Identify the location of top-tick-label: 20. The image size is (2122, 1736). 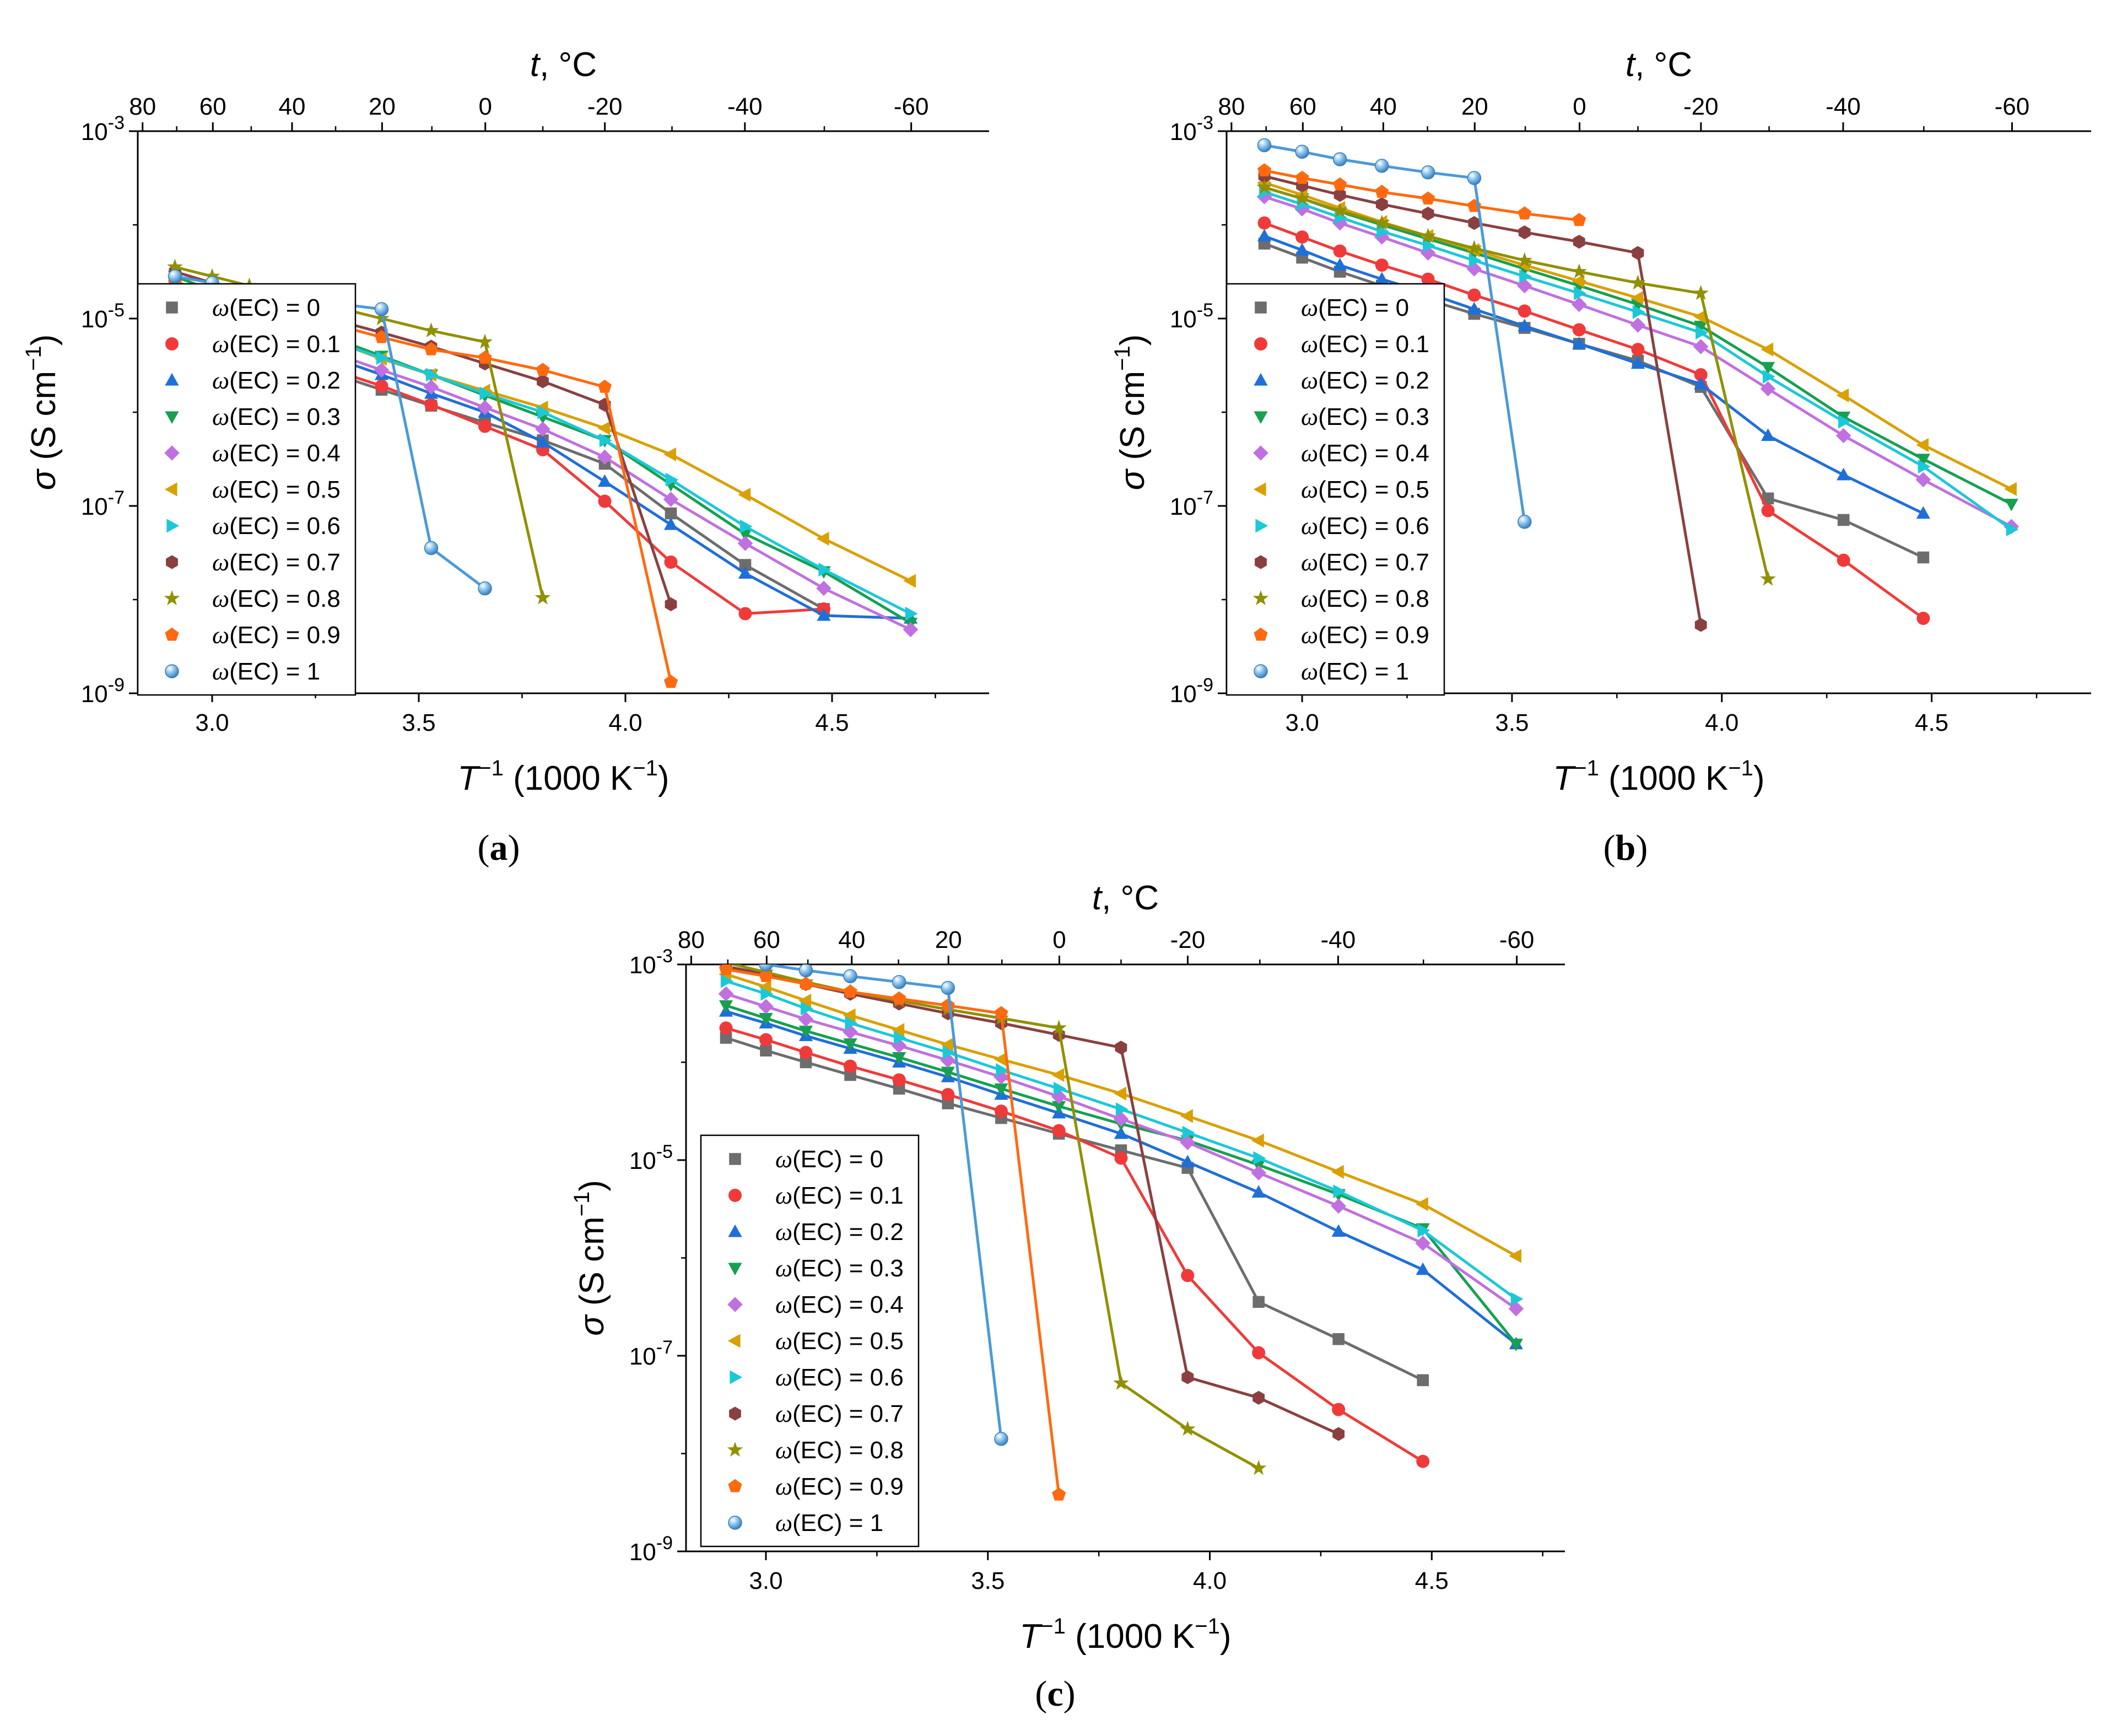
(382, 106).